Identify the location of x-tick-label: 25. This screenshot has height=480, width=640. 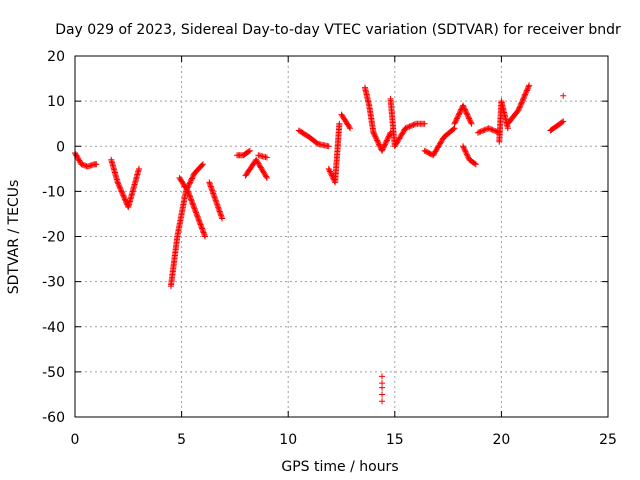
(608, 440).